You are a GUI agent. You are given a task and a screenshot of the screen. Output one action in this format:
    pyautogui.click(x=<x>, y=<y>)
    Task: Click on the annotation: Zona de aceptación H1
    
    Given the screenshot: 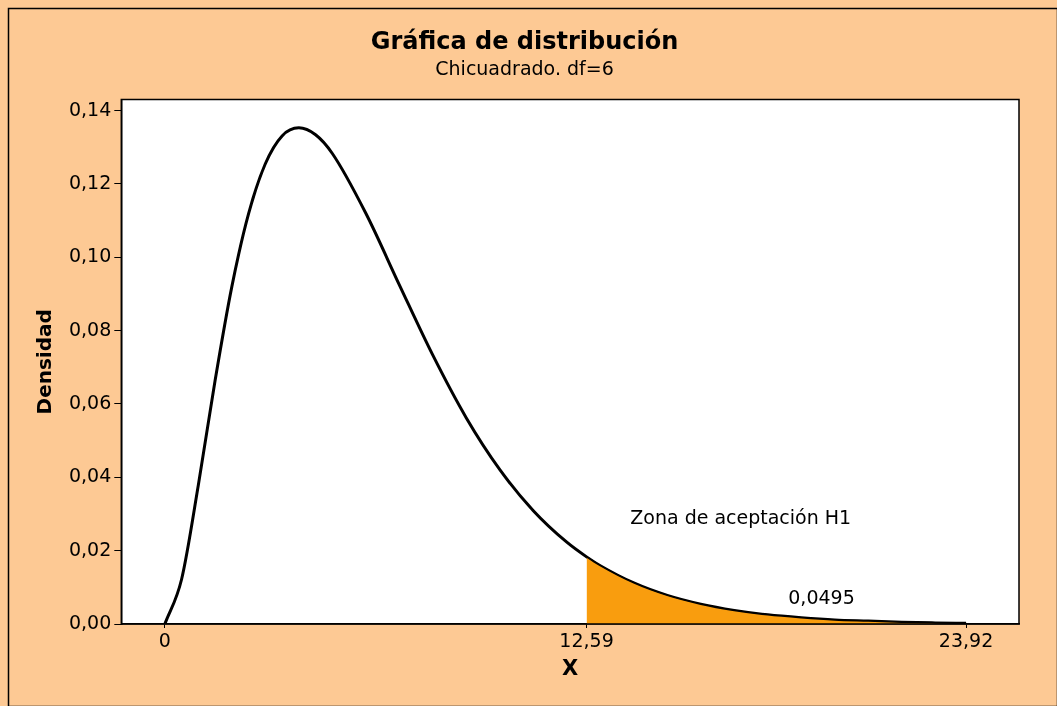 What is the action you would take?
    pyautogui.click(x=741, y=517)
    